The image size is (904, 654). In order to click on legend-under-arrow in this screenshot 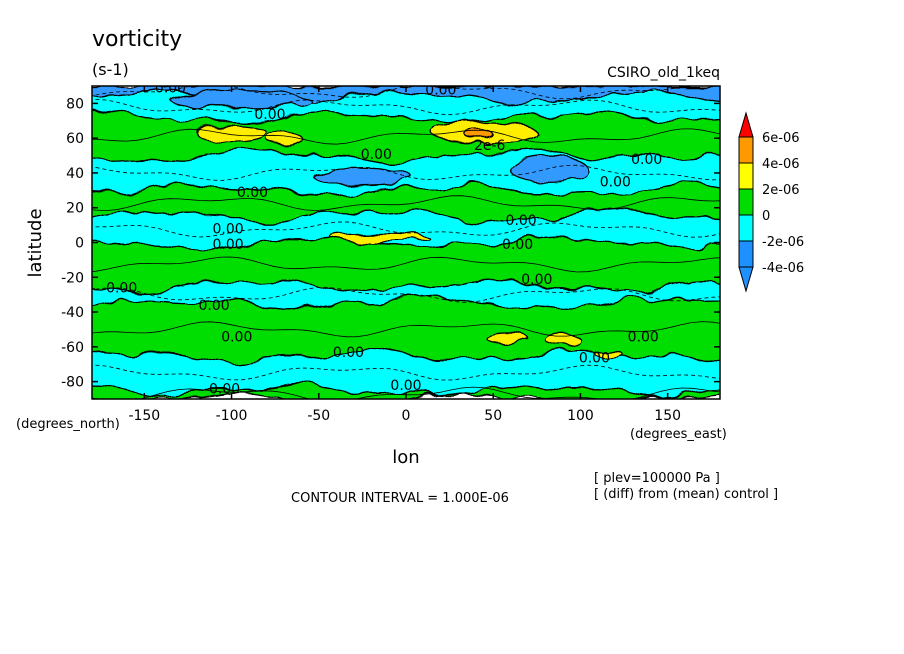, I will do `click(746, 279)`.